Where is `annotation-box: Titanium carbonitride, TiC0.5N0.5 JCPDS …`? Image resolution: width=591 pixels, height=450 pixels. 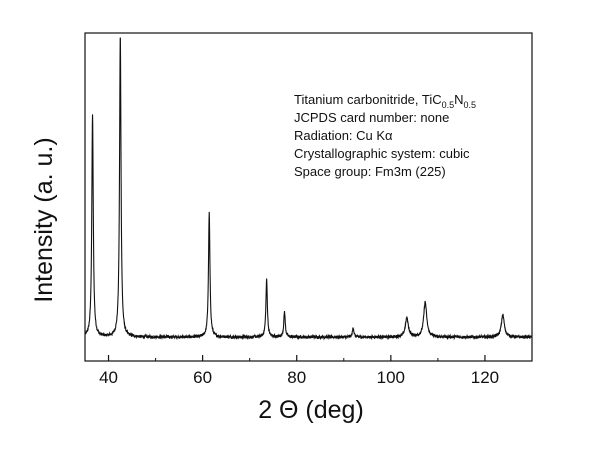
annotation-box: Titanium carbonitride, TiC0.5N0.5 JCPDS … is located at coordinates (385, 135).